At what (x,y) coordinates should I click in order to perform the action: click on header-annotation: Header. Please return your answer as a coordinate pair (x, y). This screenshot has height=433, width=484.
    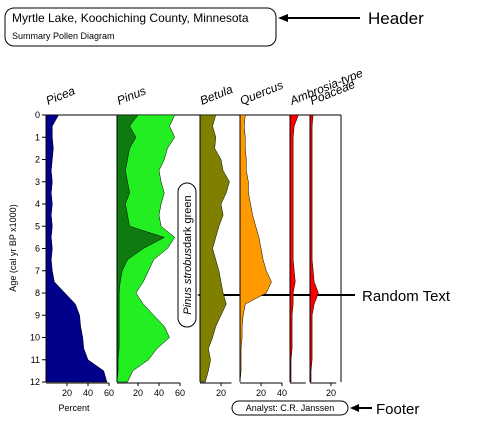
    Looking at the image, I should click on (396, 18).